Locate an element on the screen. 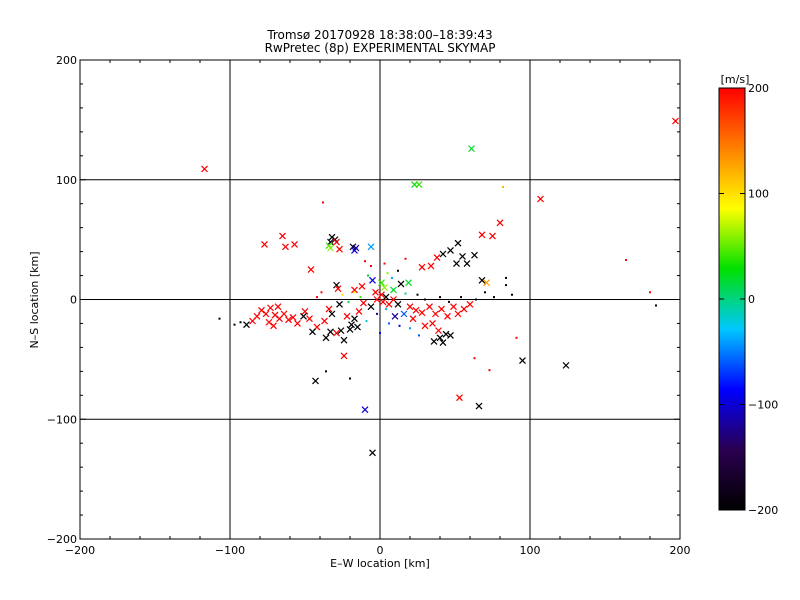 The width and height of the screenshot is (800, 600). chart-subtitle: RwPretec (8p) EXPERIMENTAL SKYMAP is located at coordinates (380, 48).